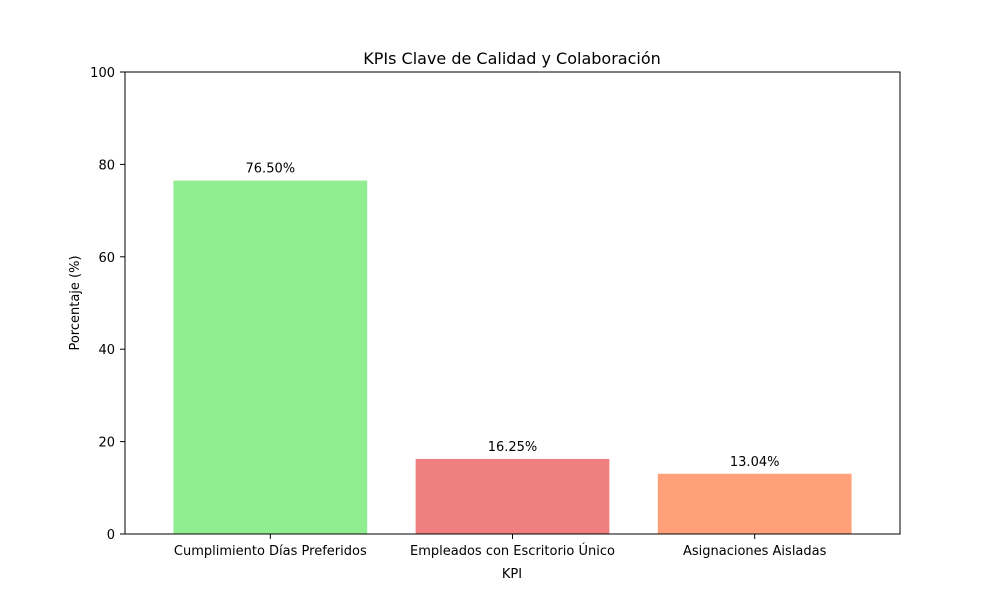 The width and height of the screenshot is (1000, 600). What do you see at coordinates (107, 304) in the screenshot?
I see `y-axis: 0 20 40 60 80 100` at bounding box center [107, 304].